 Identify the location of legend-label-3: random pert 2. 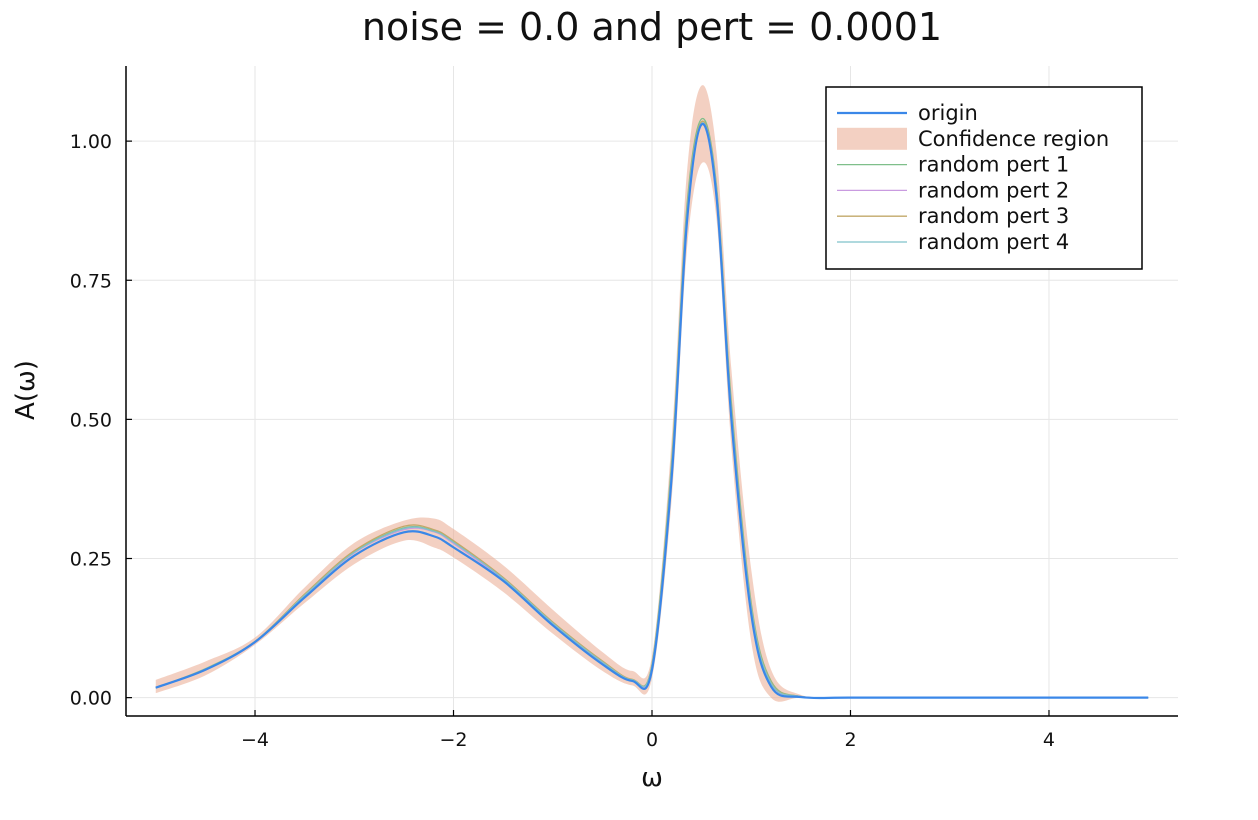
(993, 190).